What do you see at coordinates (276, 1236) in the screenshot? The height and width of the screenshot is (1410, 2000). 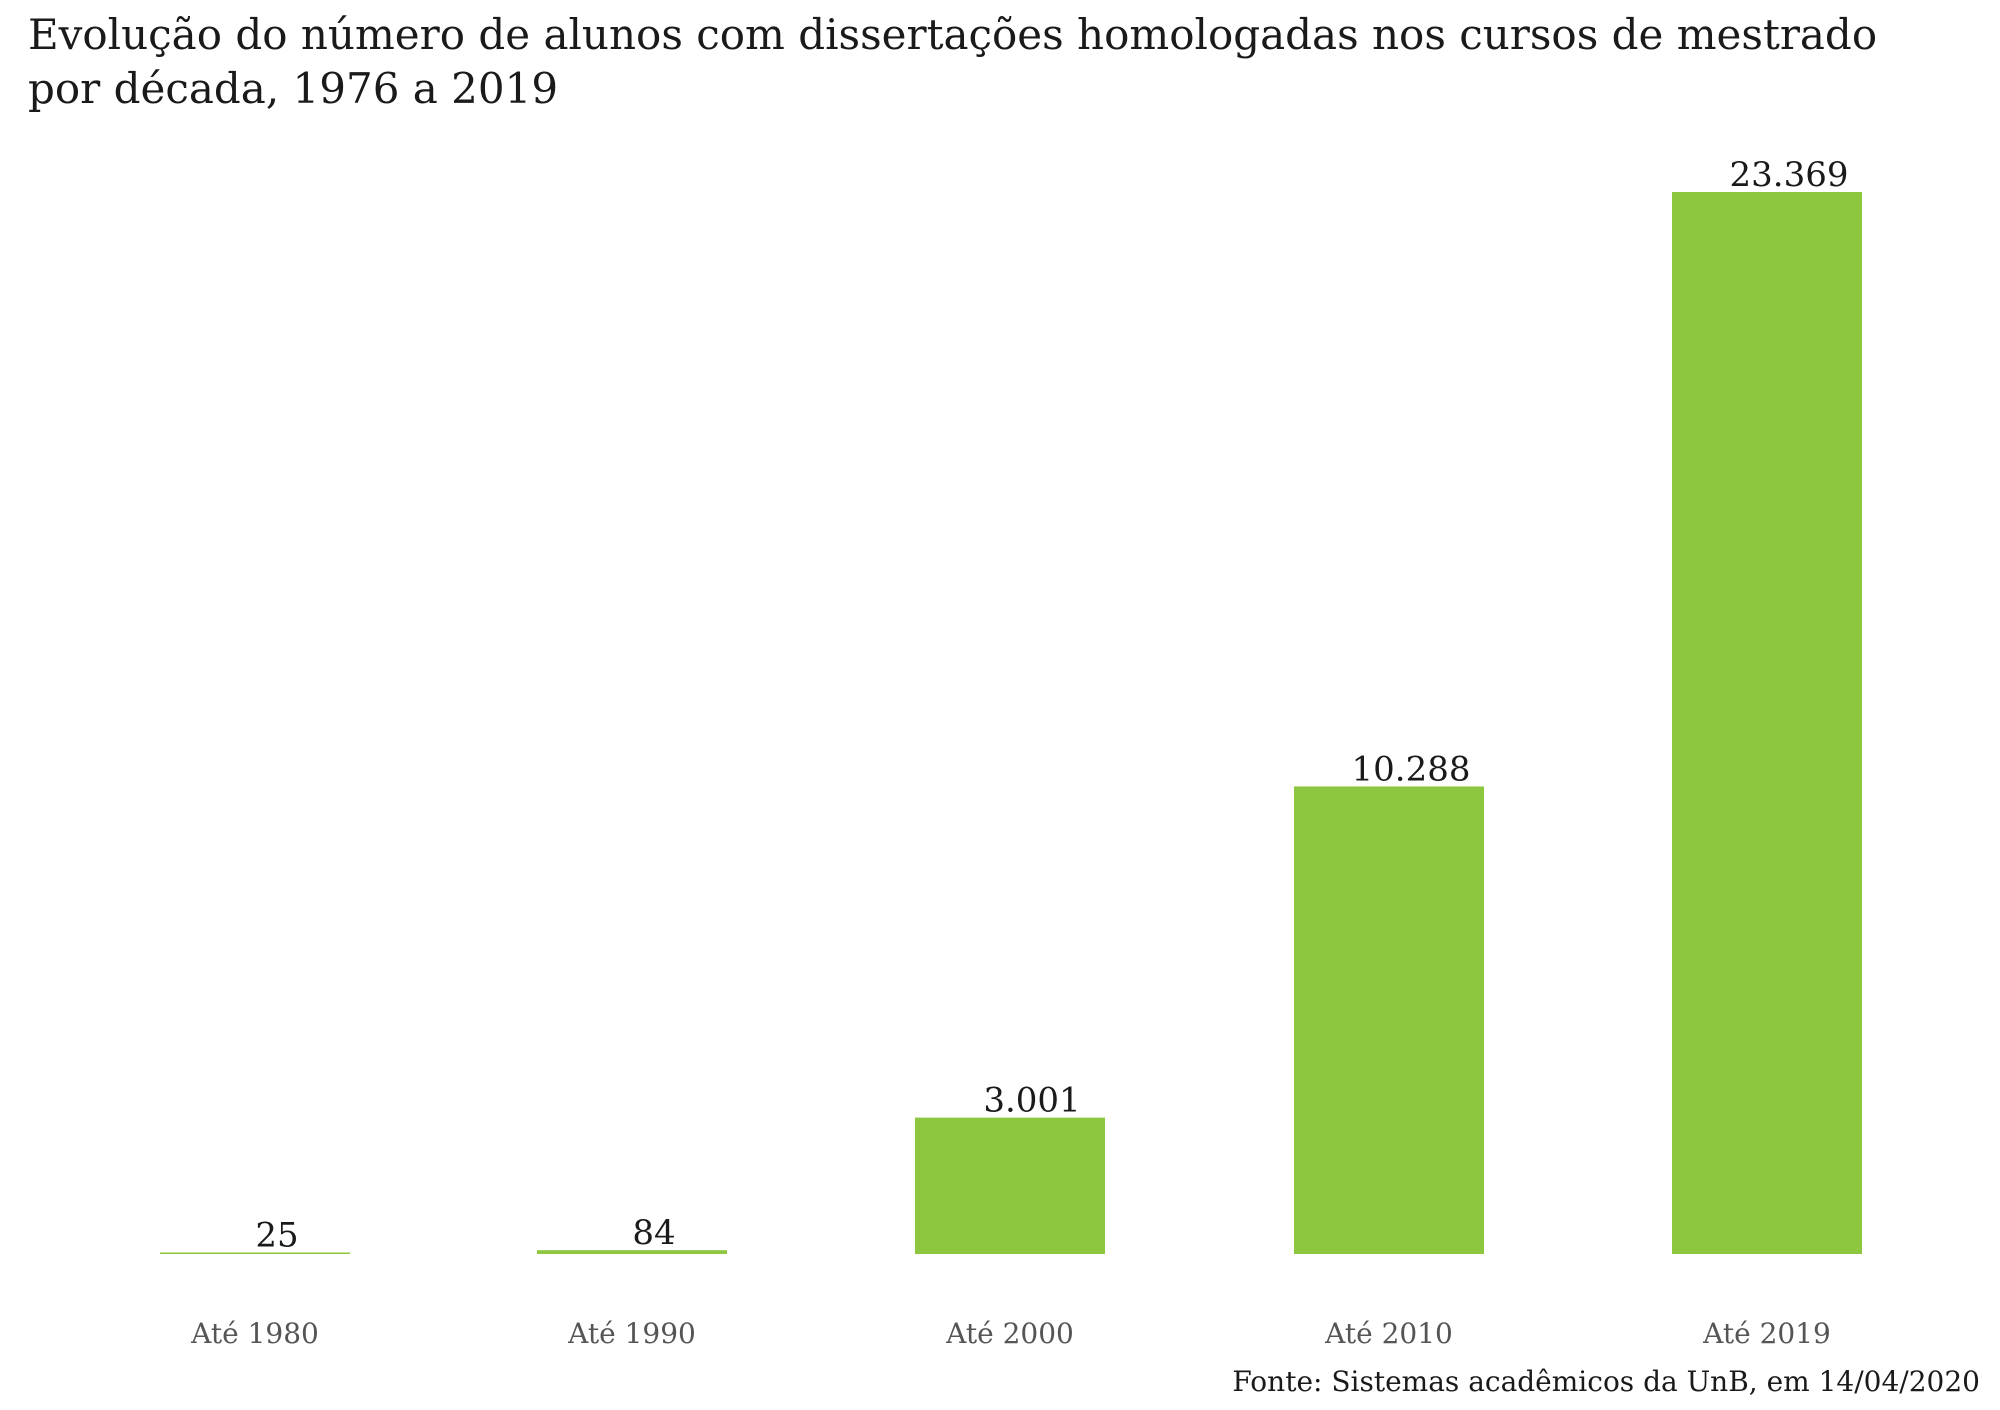 I see `value-label-0: 25` at bounding box center [276, 1236].